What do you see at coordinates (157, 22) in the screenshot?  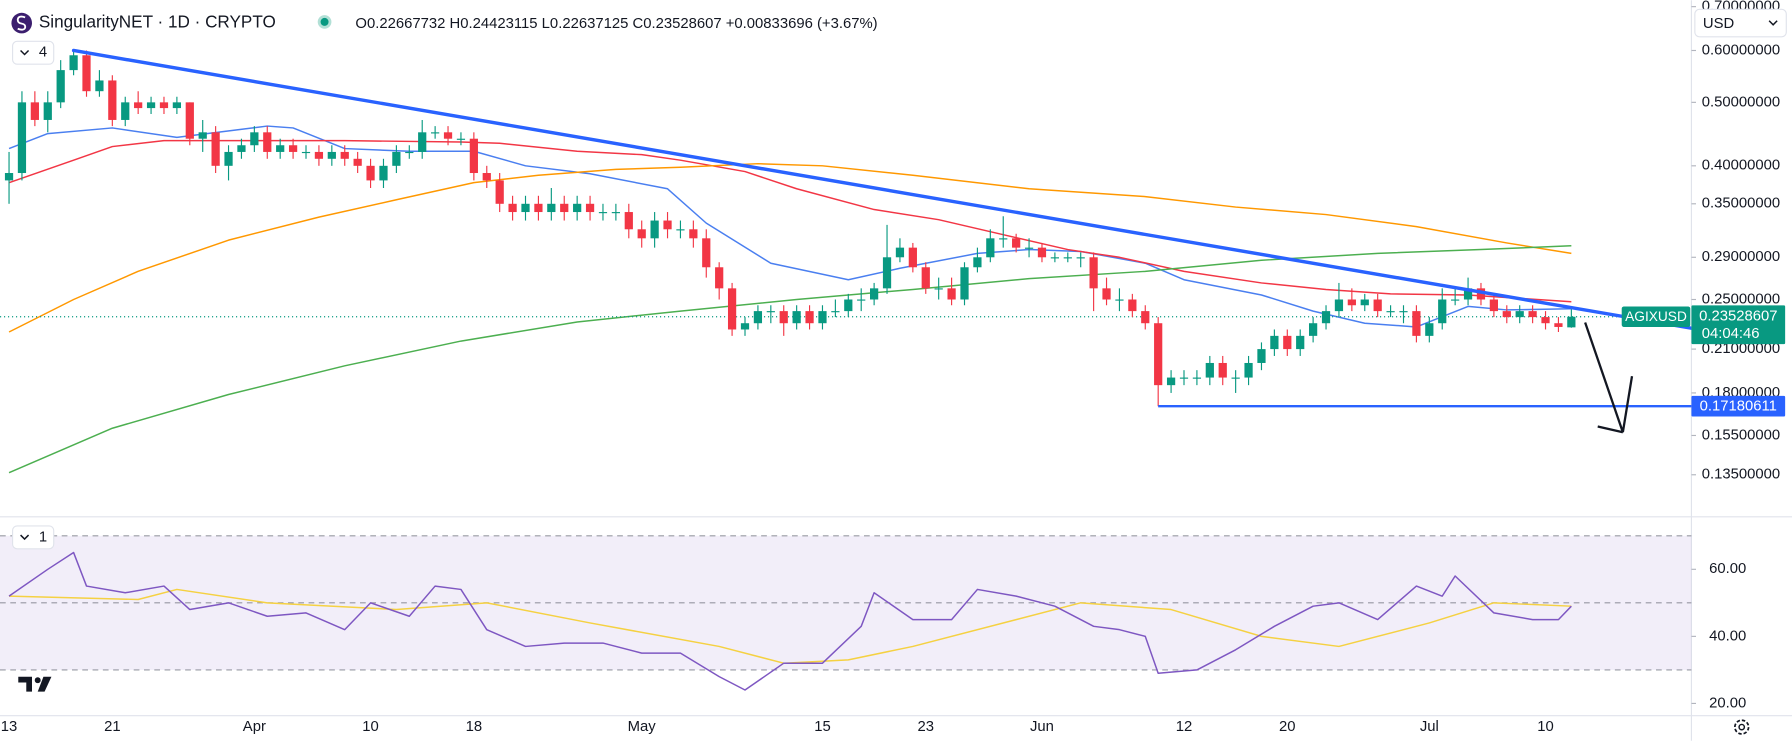 I see `symbol-title: SingularityNET · 1D · CRYPTO` at bounding box center [157, 22].